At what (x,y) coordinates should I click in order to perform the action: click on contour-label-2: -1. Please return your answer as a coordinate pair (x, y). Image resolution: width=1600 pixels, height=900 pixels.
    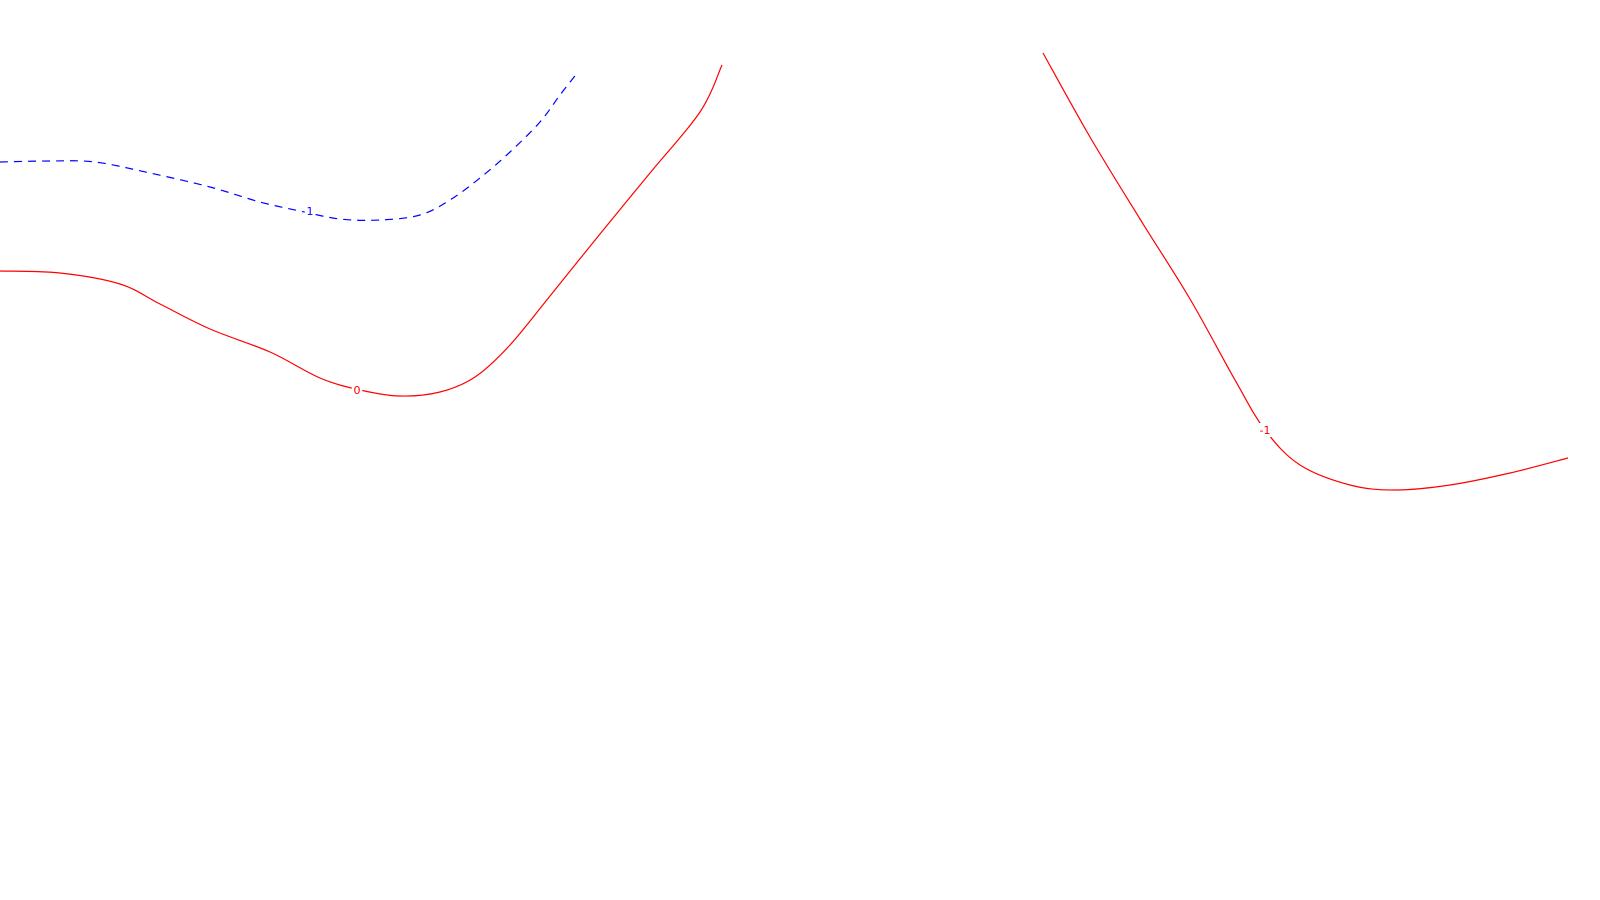
    Looking at the image, I should click on (1265, 430).